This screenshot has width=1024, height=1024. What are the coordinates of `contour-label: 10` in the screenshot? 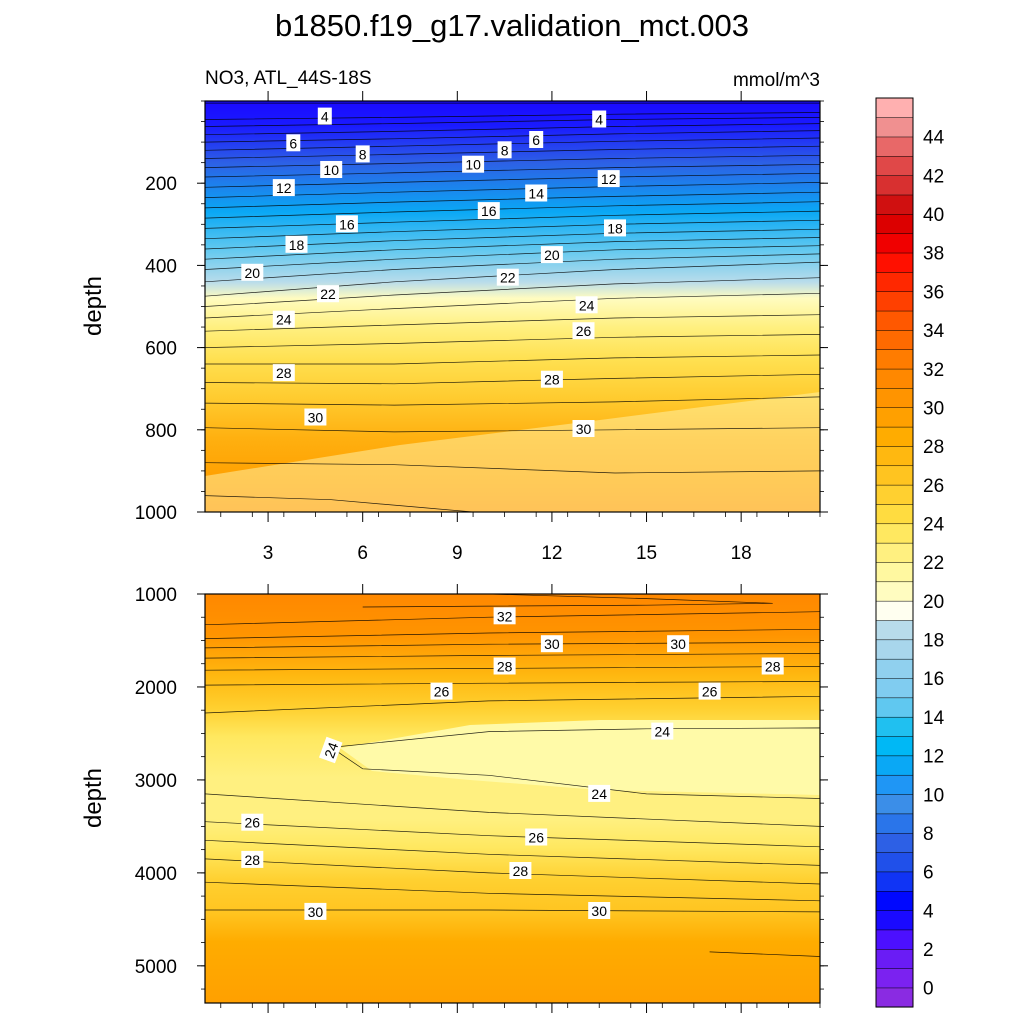 It's located at (473, 164).